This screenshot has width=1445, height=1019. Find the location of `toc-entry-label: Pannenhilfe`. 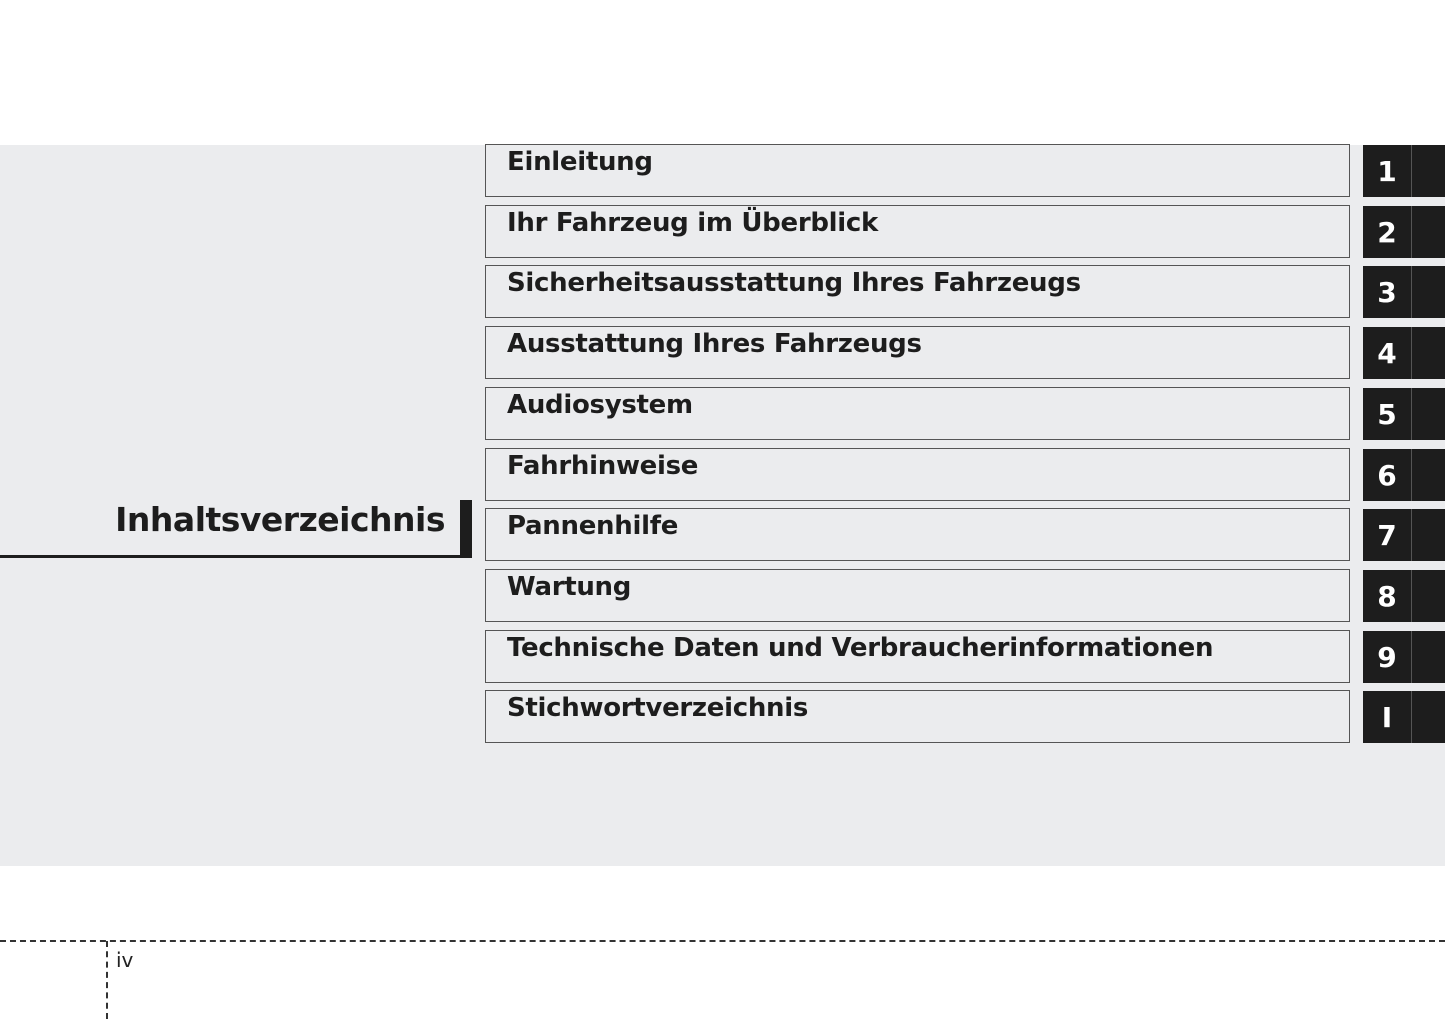

toc-entry-label: Pannenhilfe is located at coordinates (593, 526).